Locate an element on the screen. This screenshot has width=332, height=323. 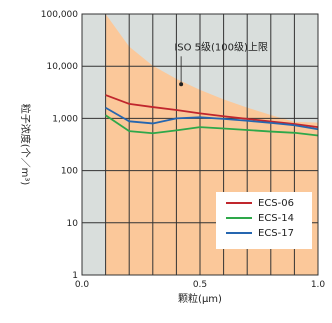
annotation-label: ISO 5级(100级)上限 is located at coordinates (221, 47).